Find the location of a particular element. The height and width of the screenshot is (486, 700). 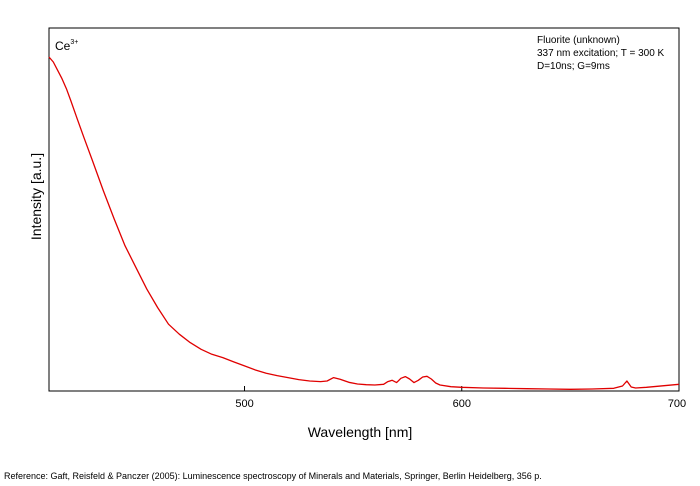

species-superscript: 3+ is located at coordinates (74, 42).